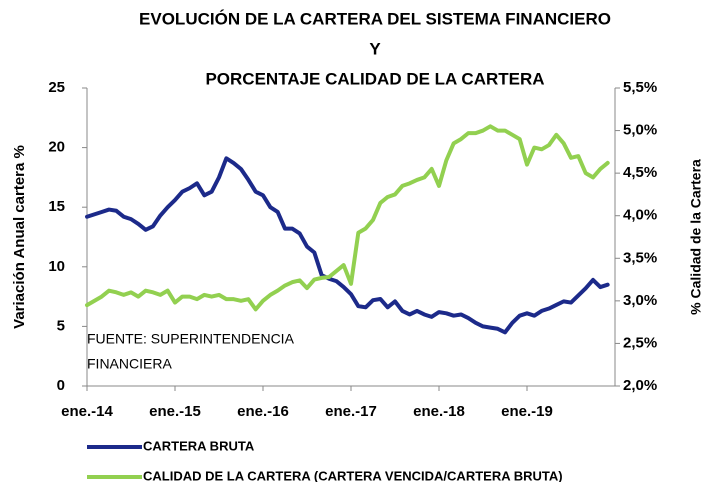  I want to click on chart-title: Y, so click(375, 48).